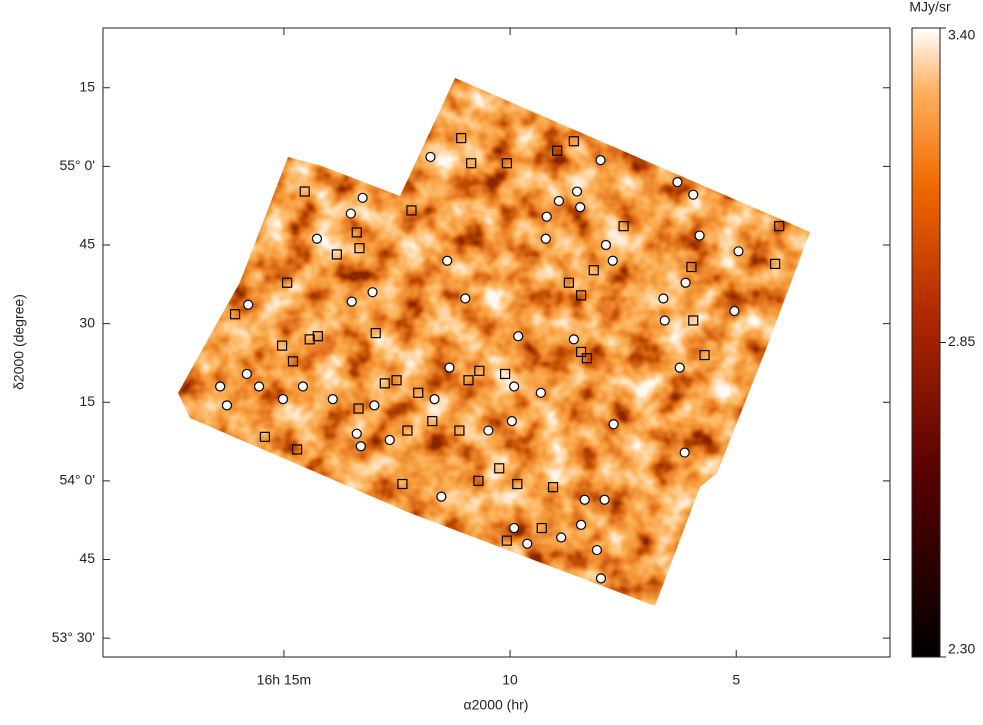 Image resolution: width=983 pixels, height=725 pixels. Describe the element at coordinates (19, 342) in the screenshot. I see `y-axis-label: δ2000 (degree)` at that location.